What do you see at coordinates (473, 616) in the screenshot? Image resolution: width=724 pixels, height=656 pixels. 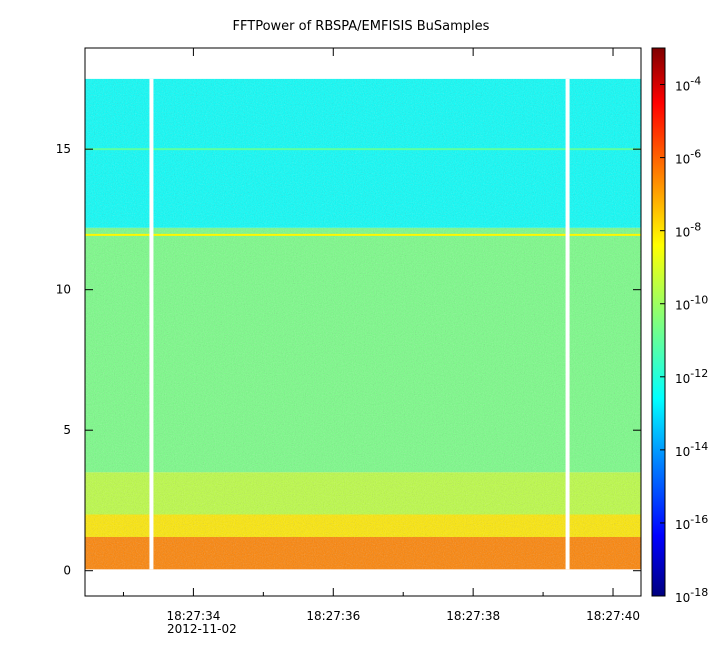 I see `x-tick-label: 18:27:38` at bounding box center [473, 616].